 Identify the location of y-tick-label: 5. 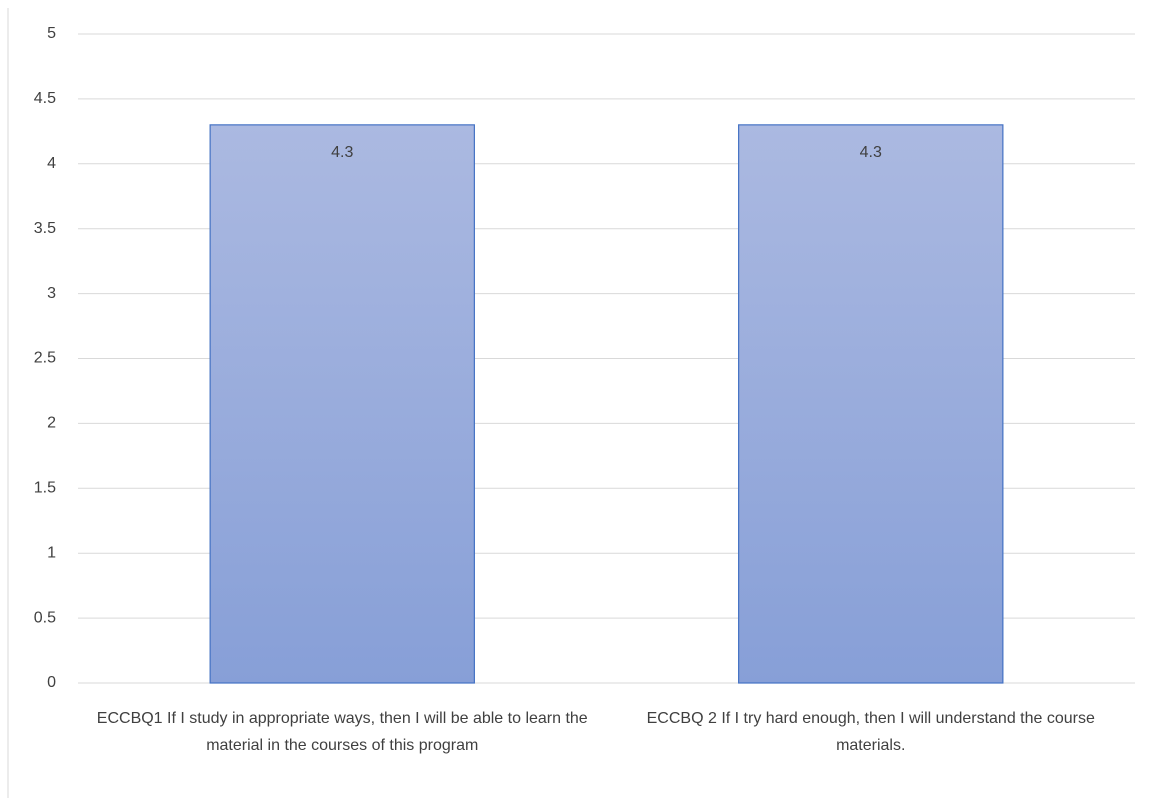
(51, 33).